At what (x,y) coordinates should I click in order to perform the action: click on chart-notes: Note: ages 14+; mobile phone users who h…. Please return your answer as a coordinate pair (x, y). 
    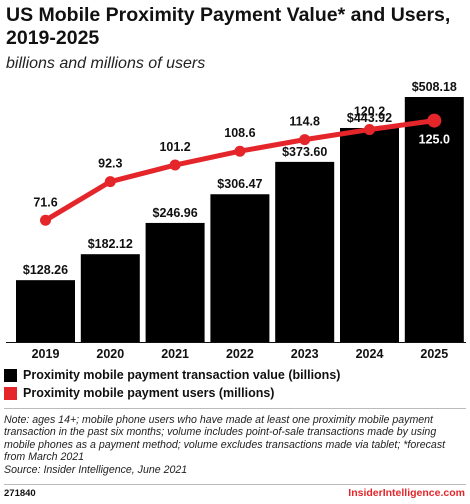
    Looking at the image, I should click on (235, 445).